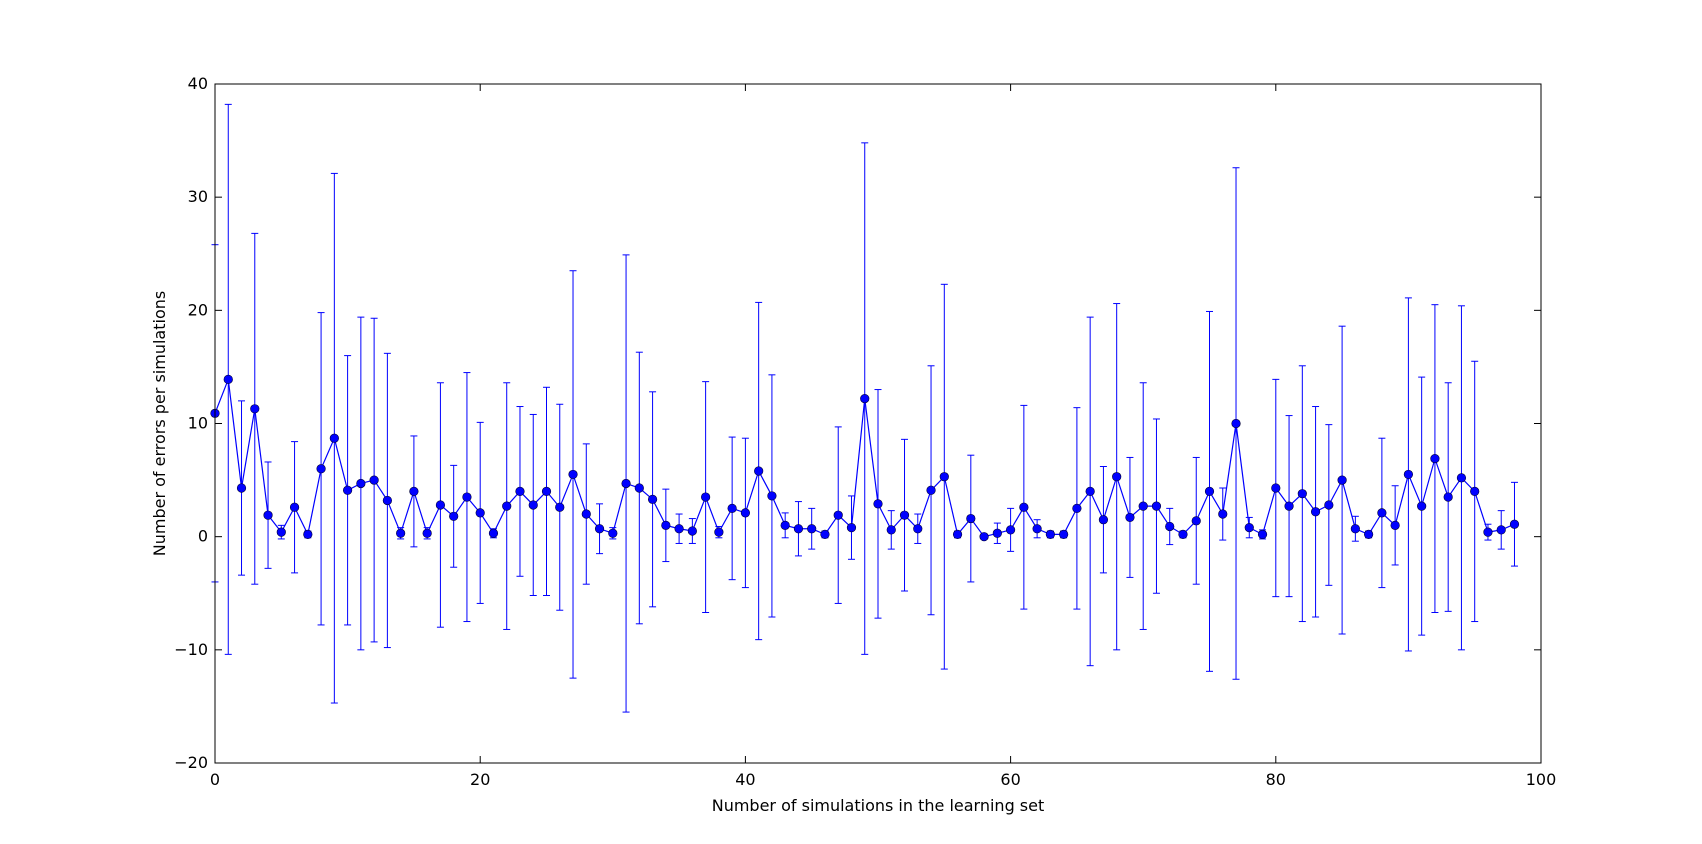 This screenshot has width=1702, height=844. I want to click on y-tick-label: 20, so click(198, 309).